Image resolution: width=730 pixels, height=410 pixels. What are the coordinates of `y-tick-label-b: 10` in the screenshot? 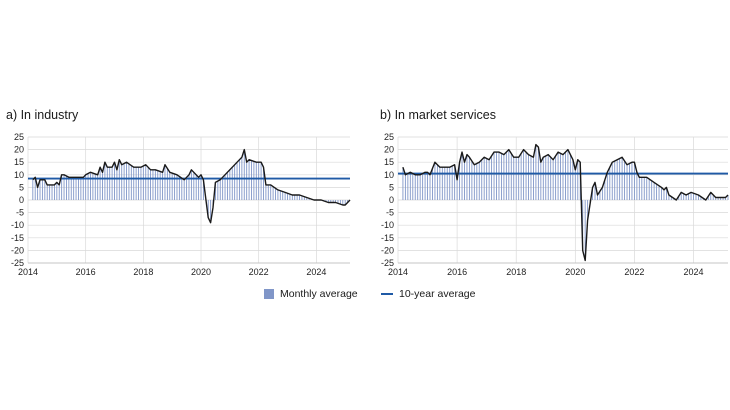 It's located at (389, 175).